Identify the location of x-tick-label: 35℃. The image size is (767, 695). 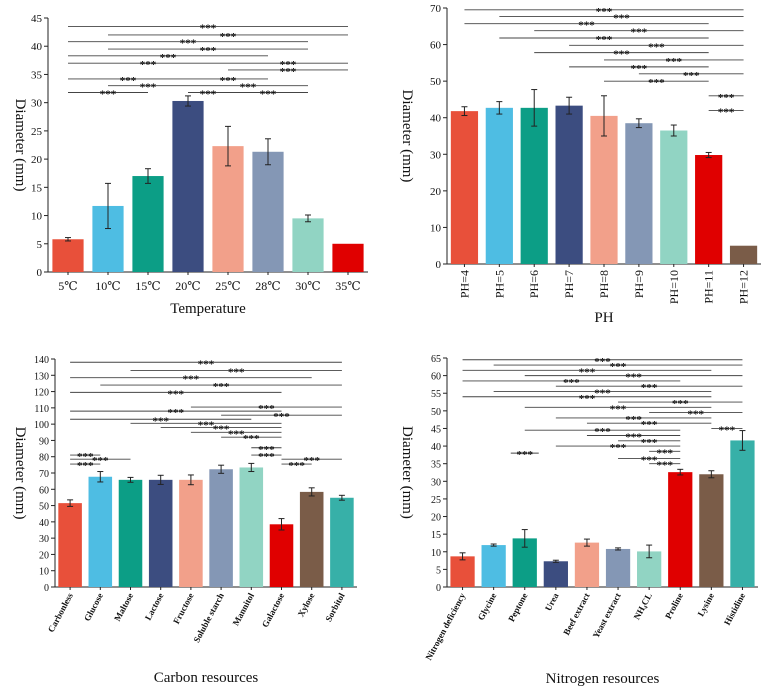
(347, 286).